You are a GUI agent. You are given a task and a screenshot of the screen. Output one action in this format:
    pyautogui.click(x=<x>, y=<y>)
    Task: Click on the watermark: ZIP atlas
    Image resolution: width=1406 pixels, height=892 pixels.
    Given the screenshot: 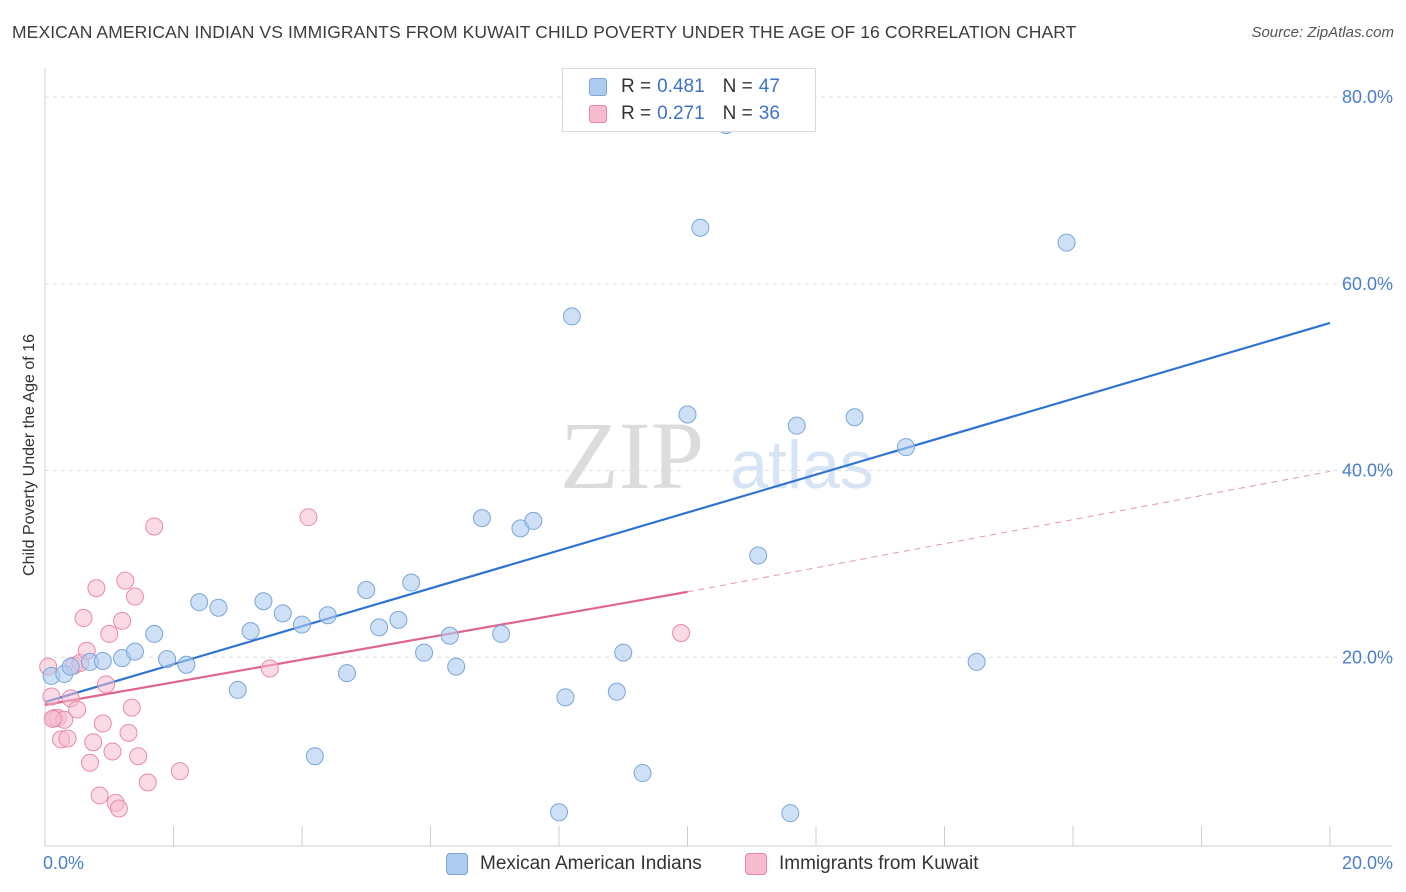 What is the action you would take?
    pyautogui.click(x=717, y=455)
    